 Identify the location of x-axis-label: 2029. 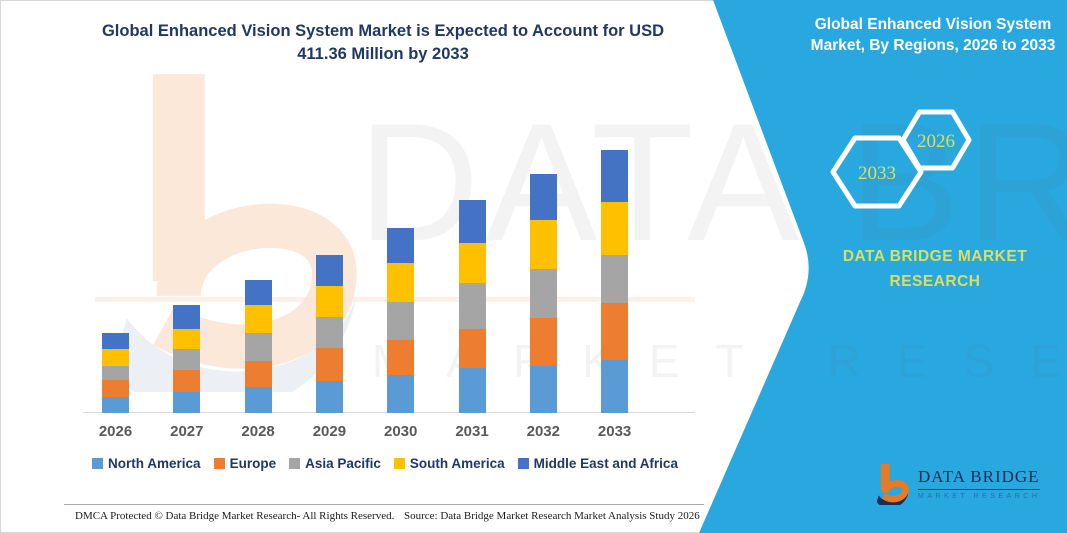
(329, 431).